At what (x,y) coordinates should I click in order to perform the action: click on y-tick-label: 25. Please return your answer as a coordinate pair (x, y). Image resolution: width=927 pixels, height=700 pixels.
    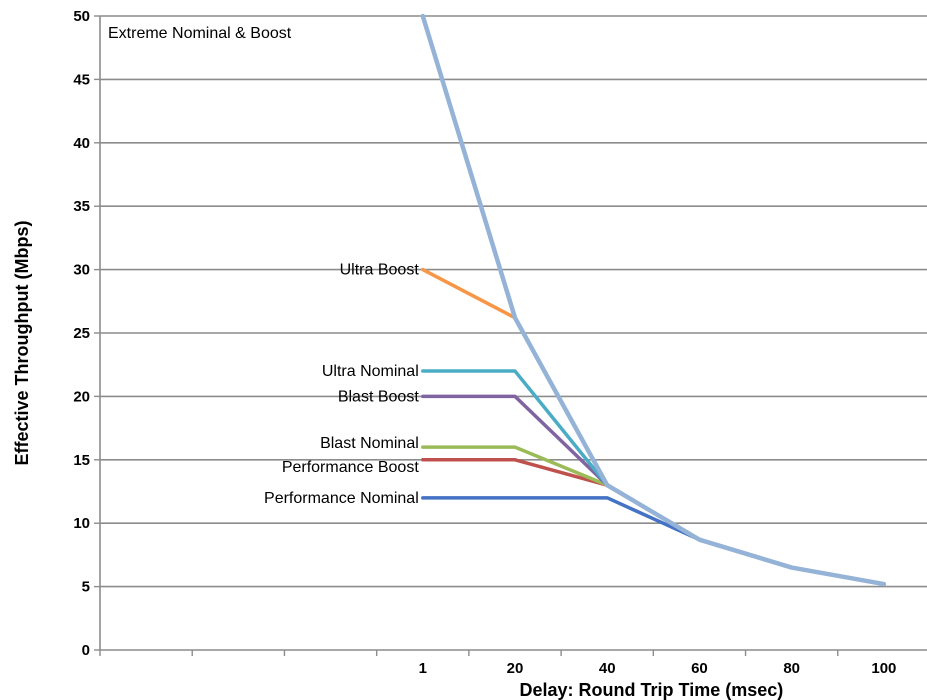
    Looking at the image, I should click on (81, 333).